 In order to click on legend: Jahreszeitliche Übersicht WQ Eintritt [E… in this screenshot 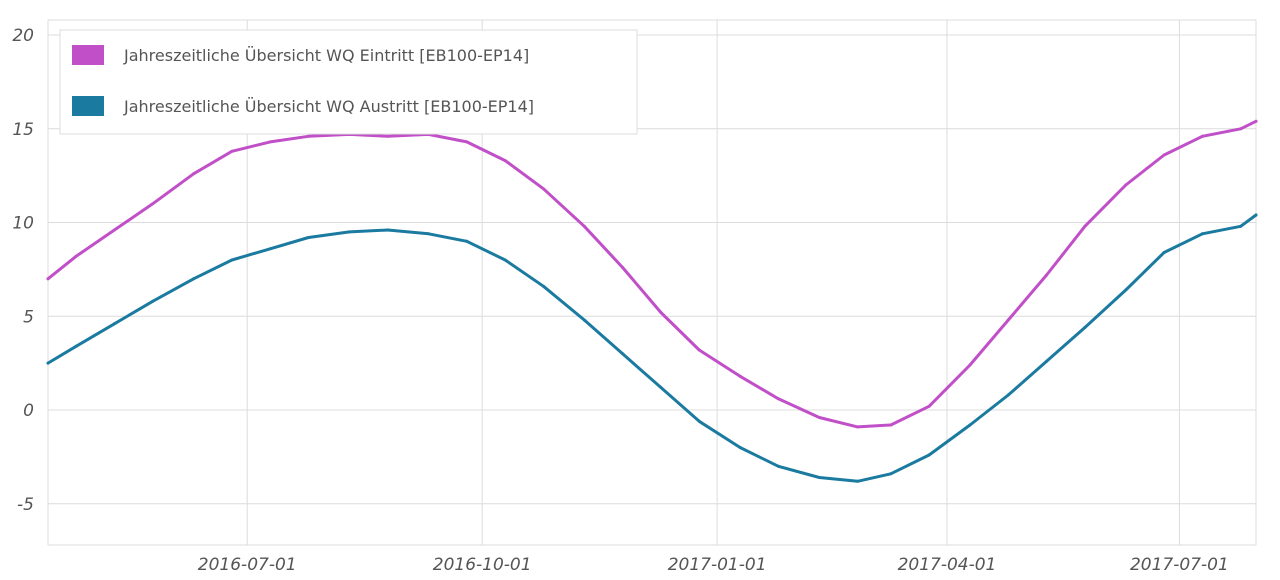, I will do `click(348, 82)`.